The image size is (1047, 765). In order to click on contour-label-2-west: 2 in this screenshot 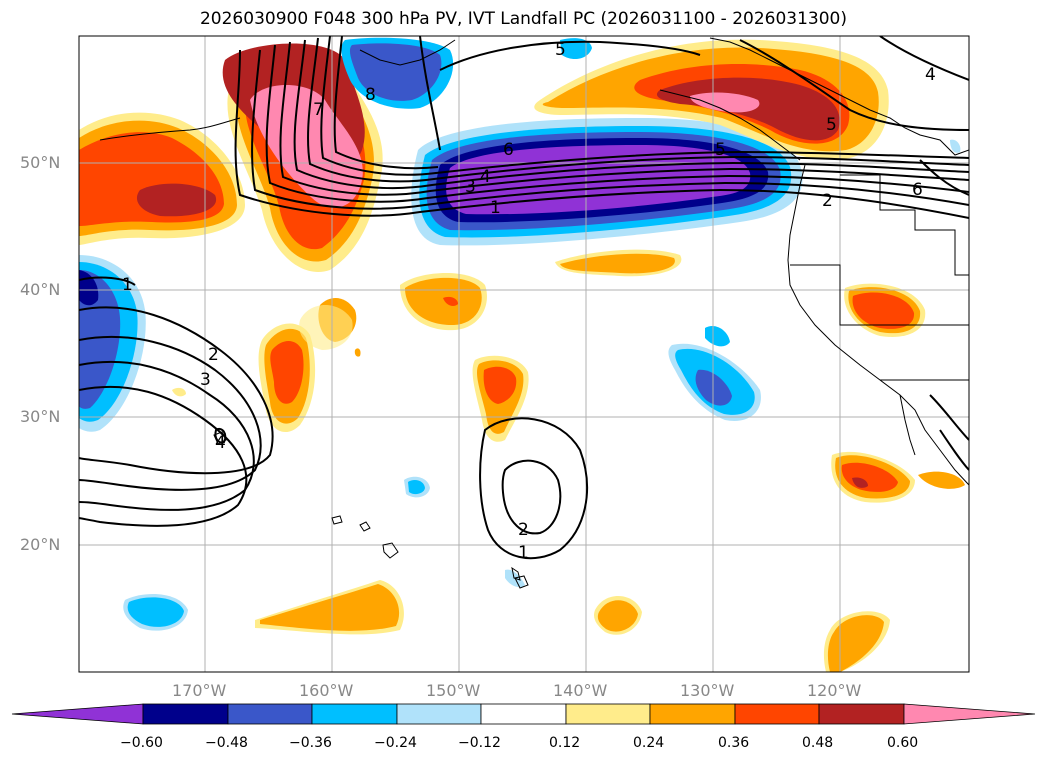, I will do `click(213, 355)`.